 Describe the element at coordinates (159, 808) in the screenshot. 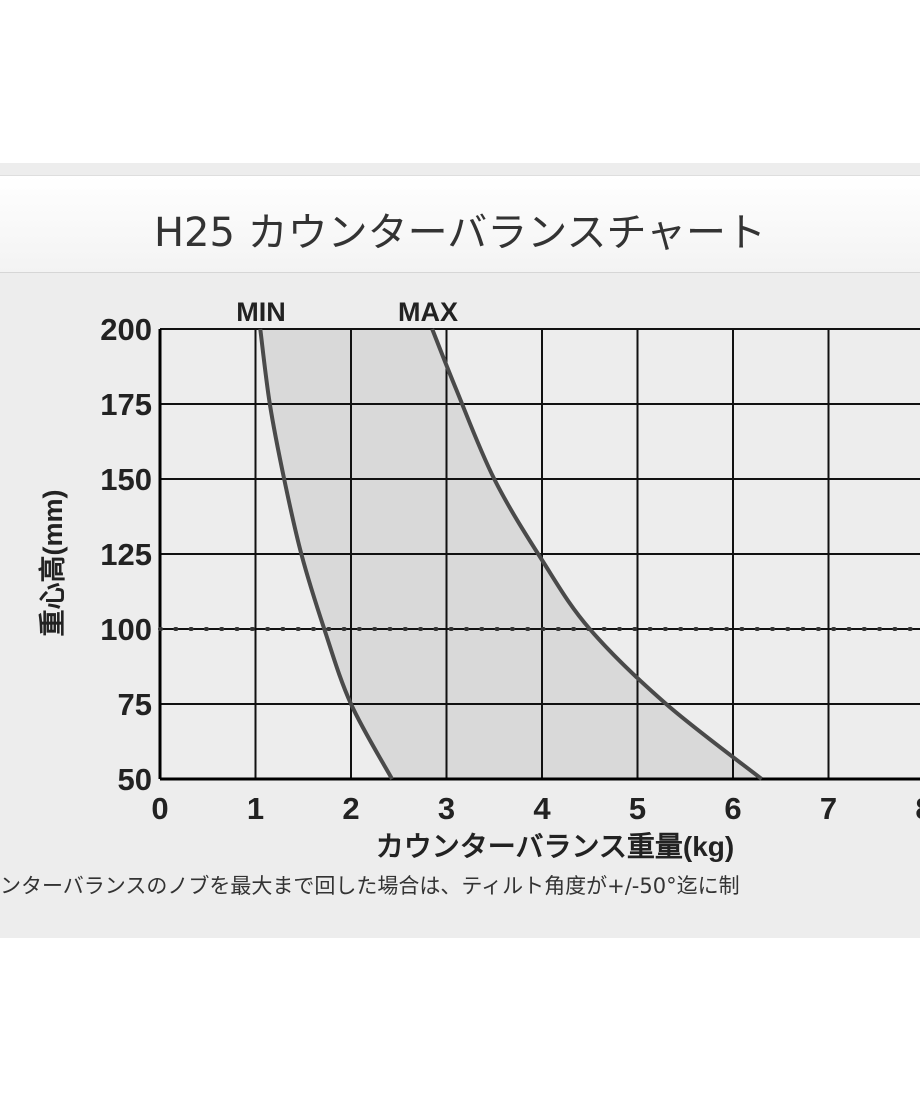

I see `x-tick-label: 0` at that location.